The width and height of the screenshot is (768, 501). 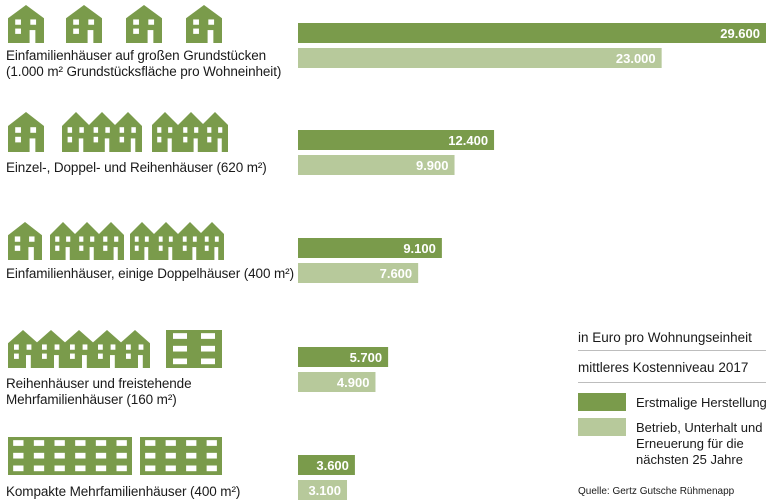 I want to click on data-label-first-2: 12.400, so click(x=468, y=140).